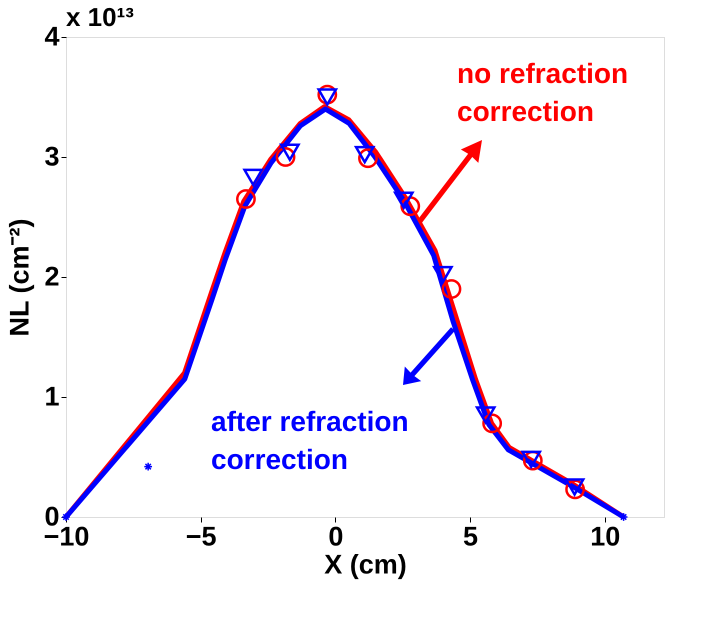 The image size is (704, 634). What do you see at coordinates (470, 537) in the screenshot?
I see `x-tick-label: 5` at bounding box center [470, 537].